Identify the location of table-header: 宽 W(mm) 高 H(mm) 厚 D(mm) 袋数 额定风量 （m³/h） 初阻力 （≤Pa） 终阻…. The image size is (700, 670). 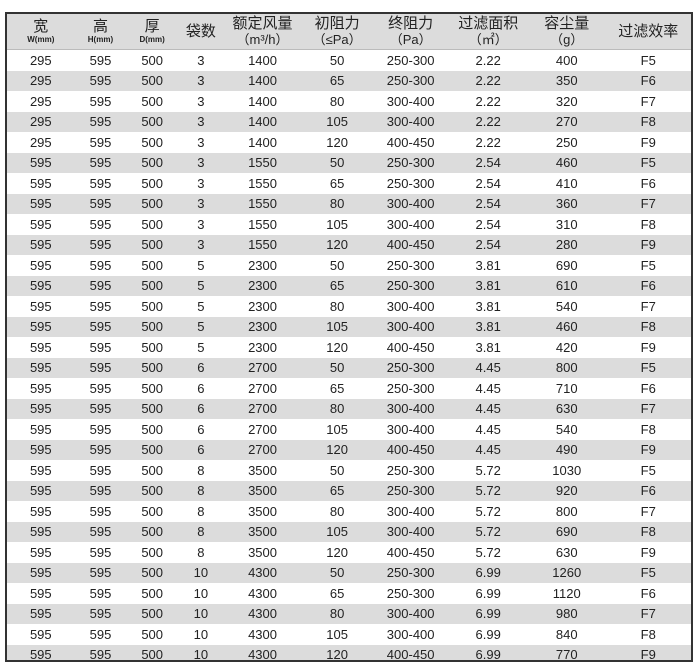
(349, 32).